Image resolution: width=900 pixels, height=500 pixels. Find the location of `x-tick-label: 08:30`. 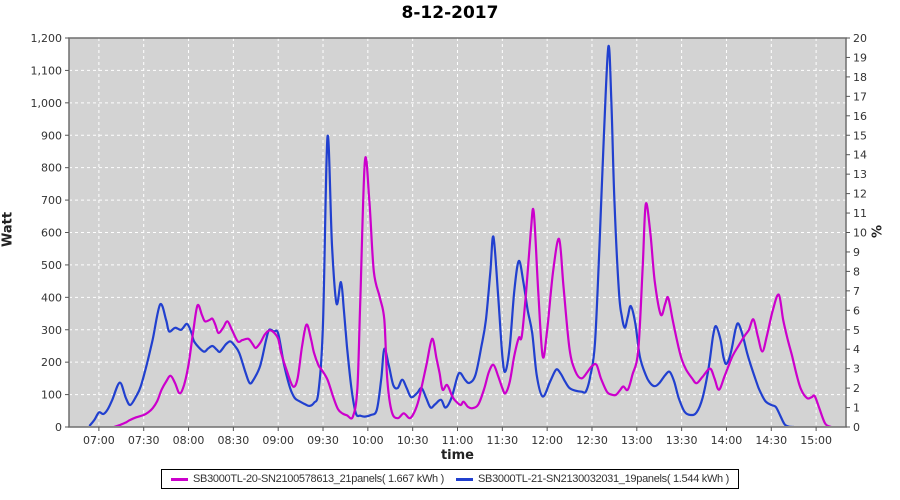

x-tick-label: 08:30 is located at coordinates (234, 440).